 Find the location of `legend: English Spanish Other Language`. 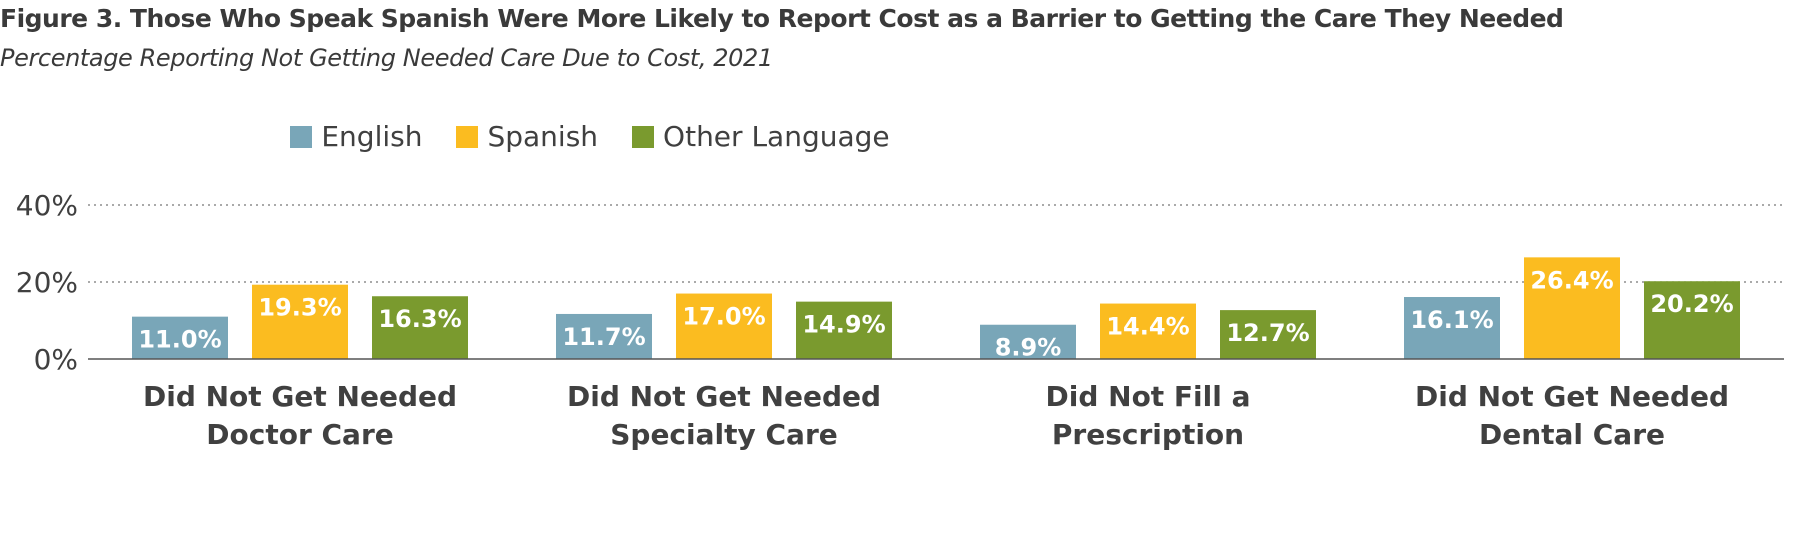

legend: English Spanish Other Language is located at coordinates (590, 136).